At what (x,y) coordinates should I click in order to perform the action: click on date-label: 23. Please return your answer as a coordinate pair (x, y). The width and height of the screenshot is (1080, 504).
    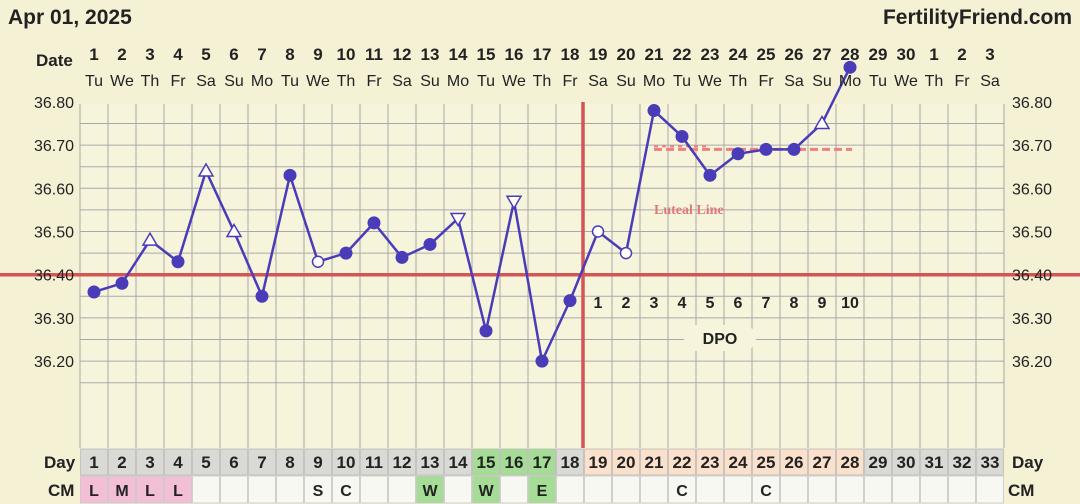
    Looking at the image, I should click on (710, 54).